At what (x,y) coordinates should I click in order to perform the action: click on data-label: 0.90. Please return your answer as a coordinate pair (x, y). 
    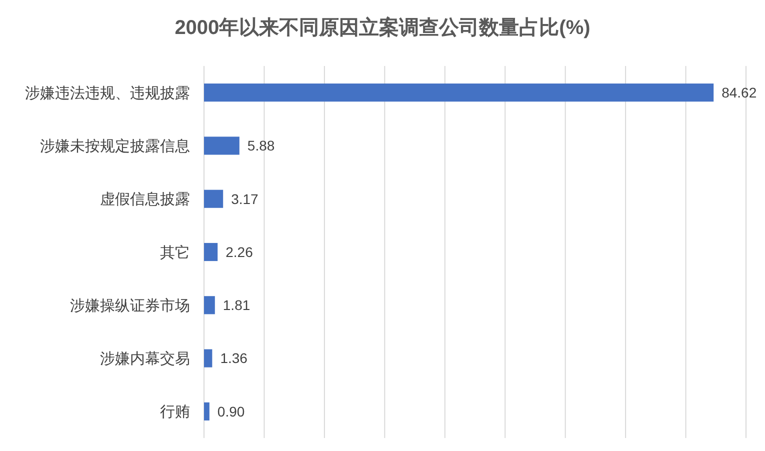
    Looking at the image, I should click on (231, 411).